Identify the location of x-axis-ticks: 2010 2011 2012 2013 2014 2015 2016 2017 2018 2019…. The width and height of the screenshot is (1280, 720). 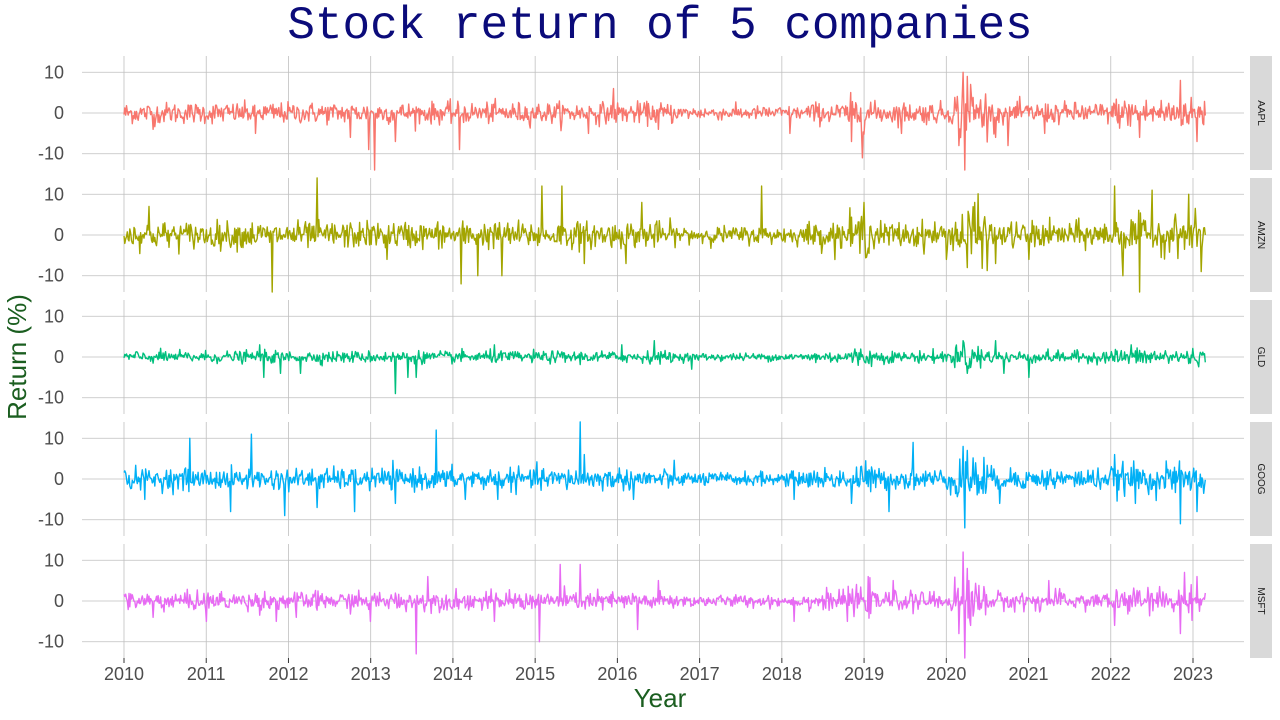
(658, 671).